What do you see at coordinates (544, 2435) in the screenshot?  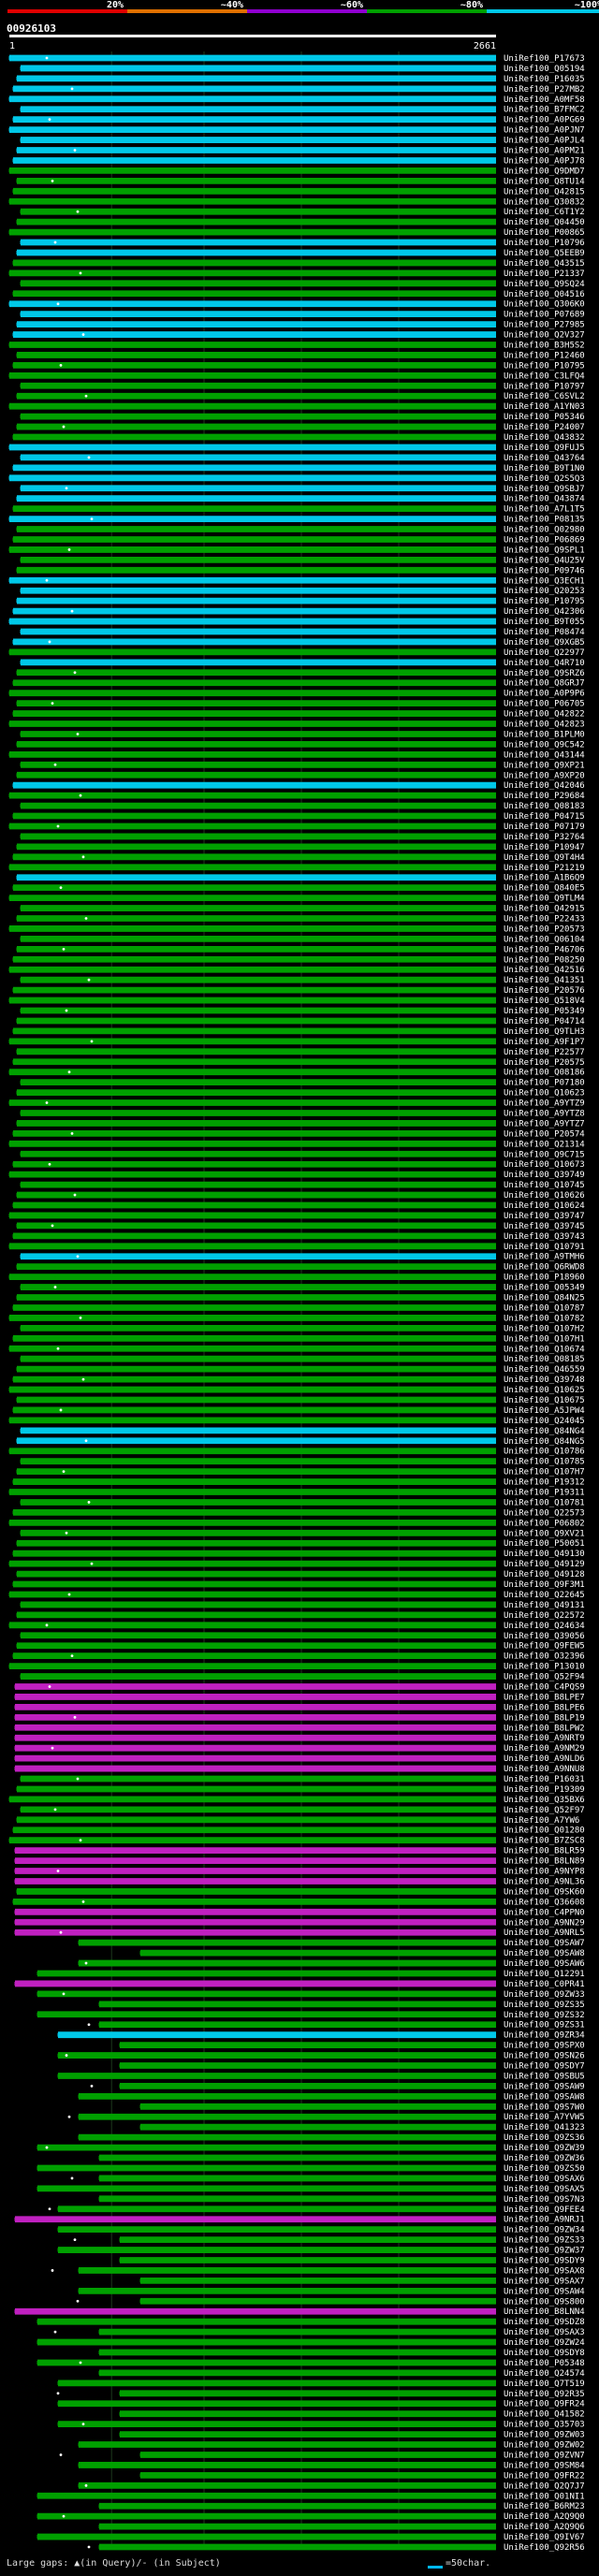 I see `hit-label: UniRef100_Q9ZW03` at bounding box center [544, 2435].